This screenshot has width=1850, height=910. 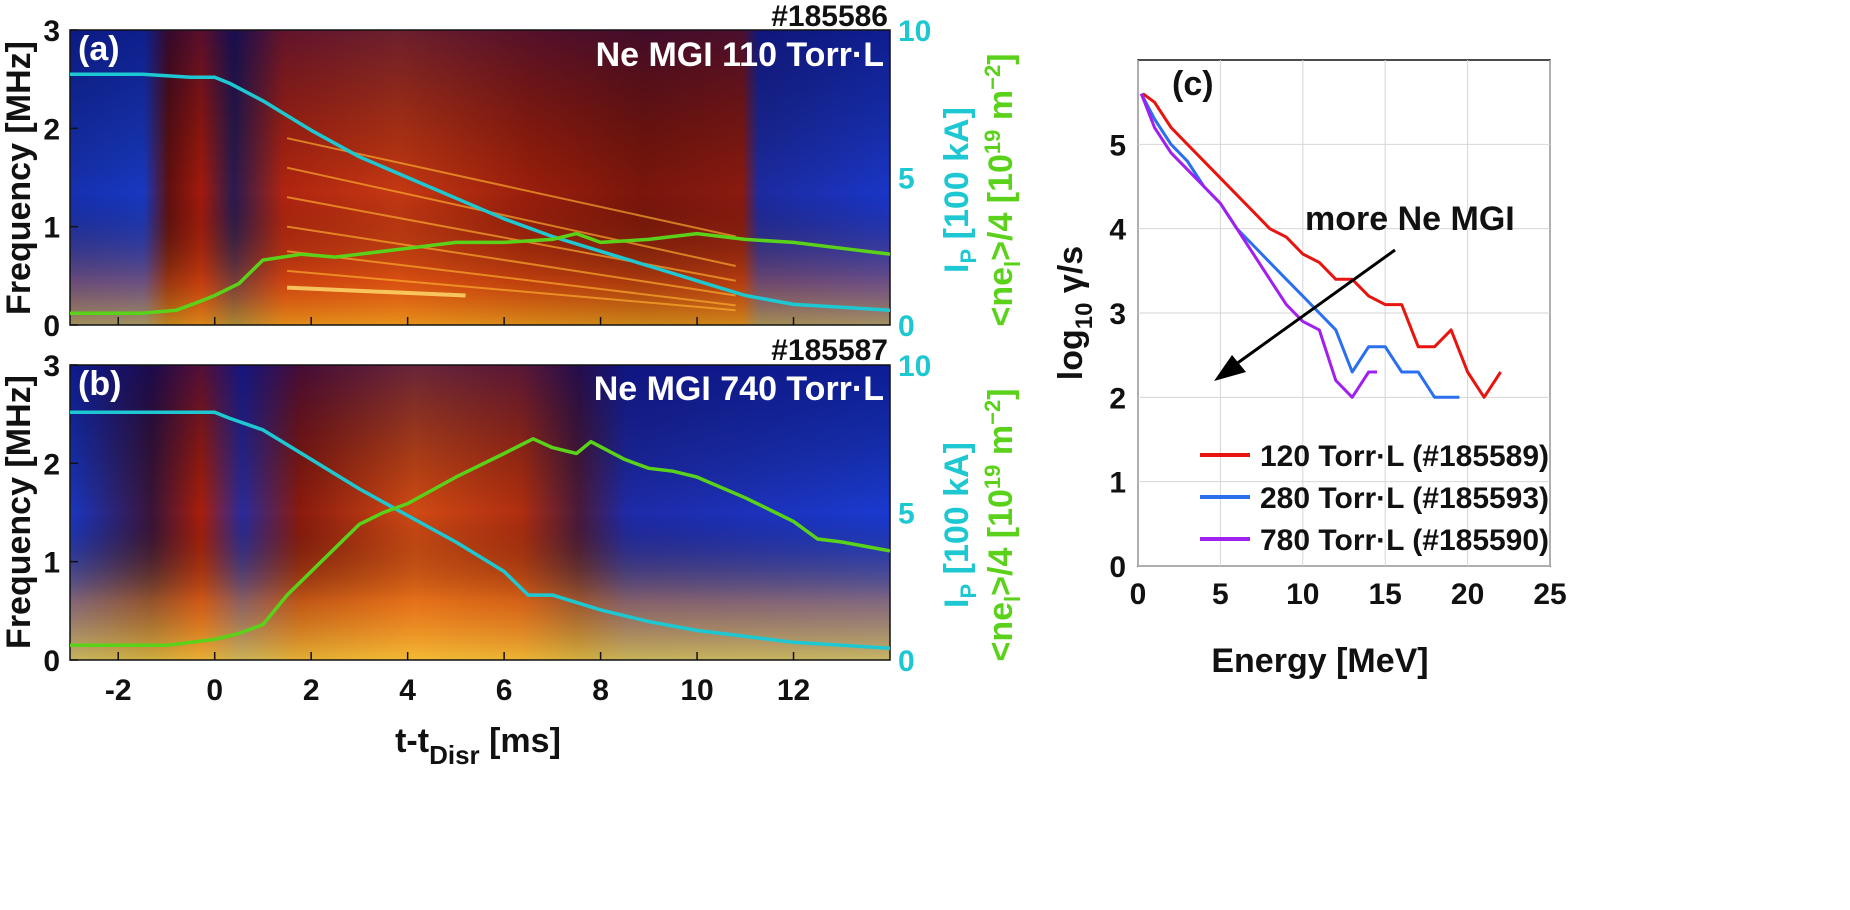 What do you see at coordinates (99, 49) in the screenshot?
I see `panel-label-a: (a)` at bounding box center [99, 49].